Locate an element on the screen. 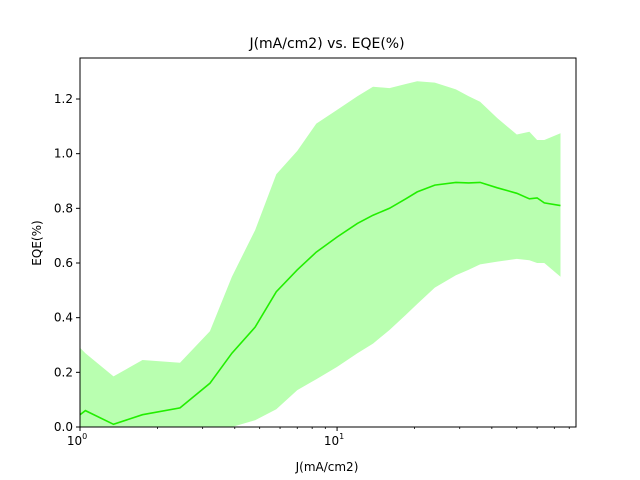 The width and height of the screenshot is (640, 480). y-tick-label: 0.8 is located at coordinates (63, 208).